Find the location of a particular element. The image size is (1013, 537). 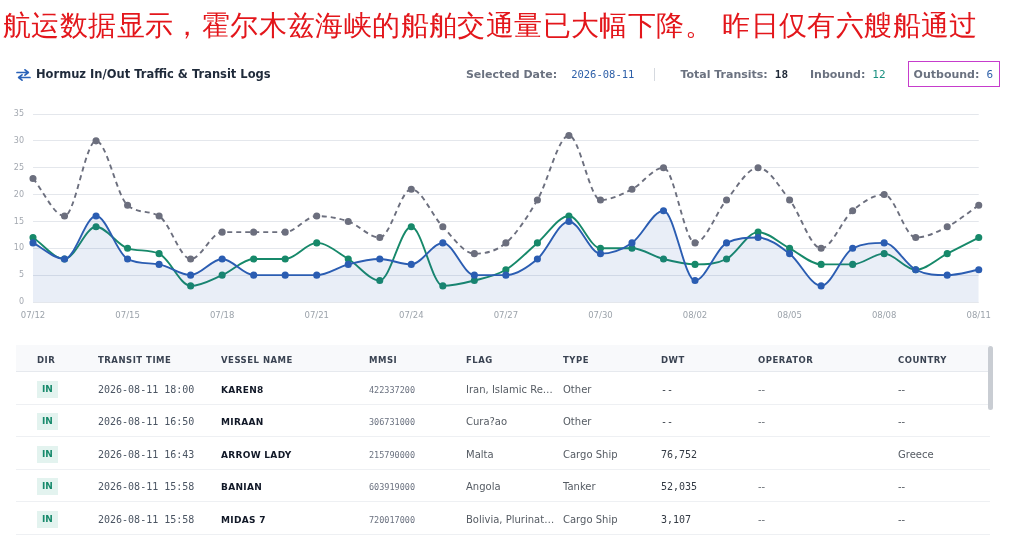

chart-subtitle: Hormuz In/Out Traffic & Transit Logs is located at coordinates (153, 74).